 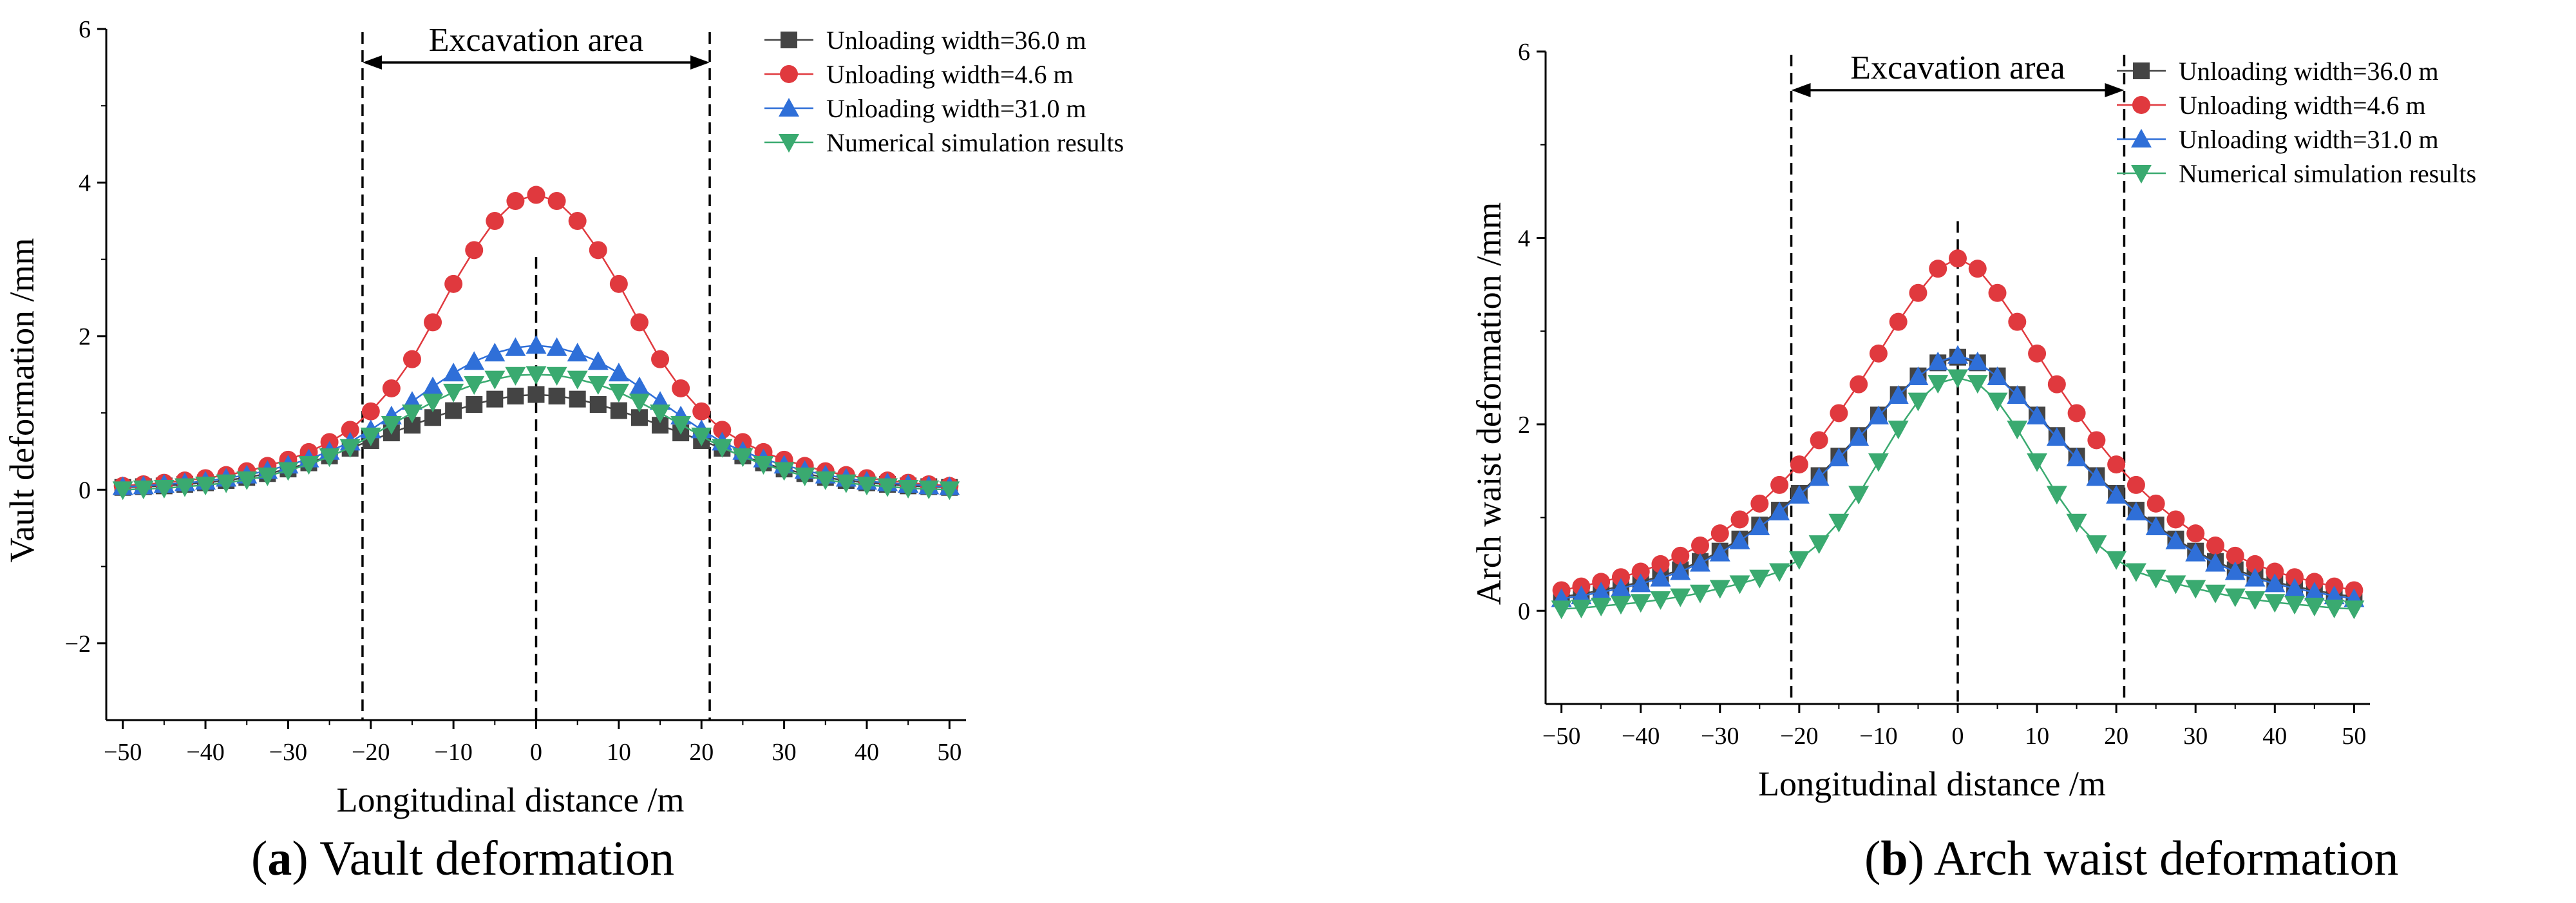 What do you see at coordinates (1561, 737) in the screenshot?
I see `chart-b-x-tick-label: −50` at bounding box center [1561, 737].